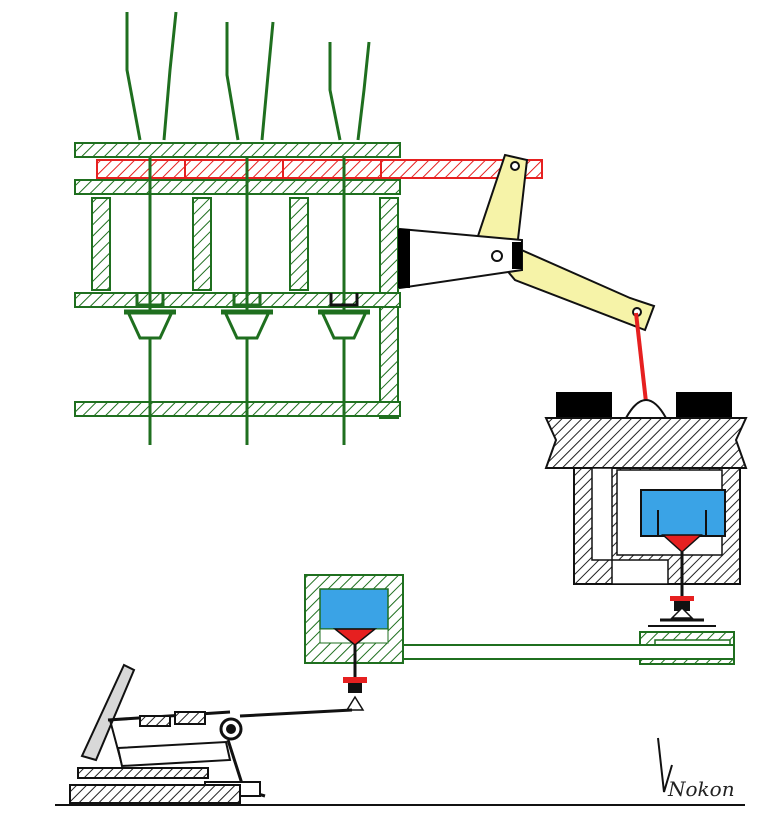 The height and width of the screenshot is (821, 776). Describe the element at coordinates (701, 789) in the screenshot. I see `signature-text: Nokon` at that location.